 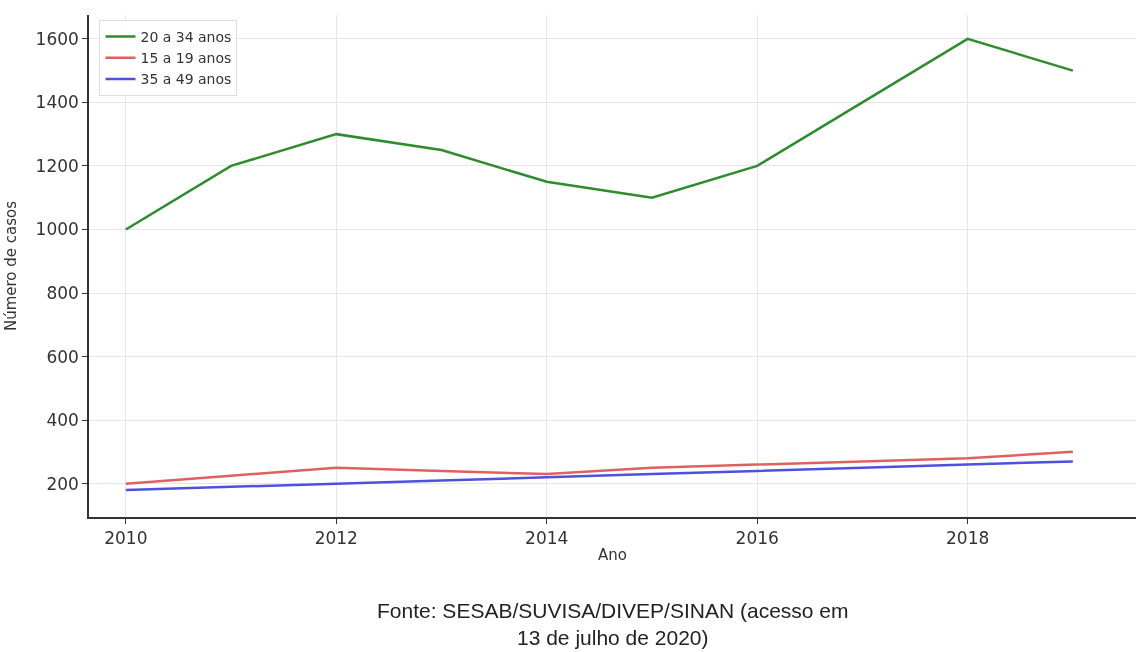 What do you see at coordinates (57, 102) in the screenshot?
I see `y-tick-label: 1400` at bounding box center [57, 102].